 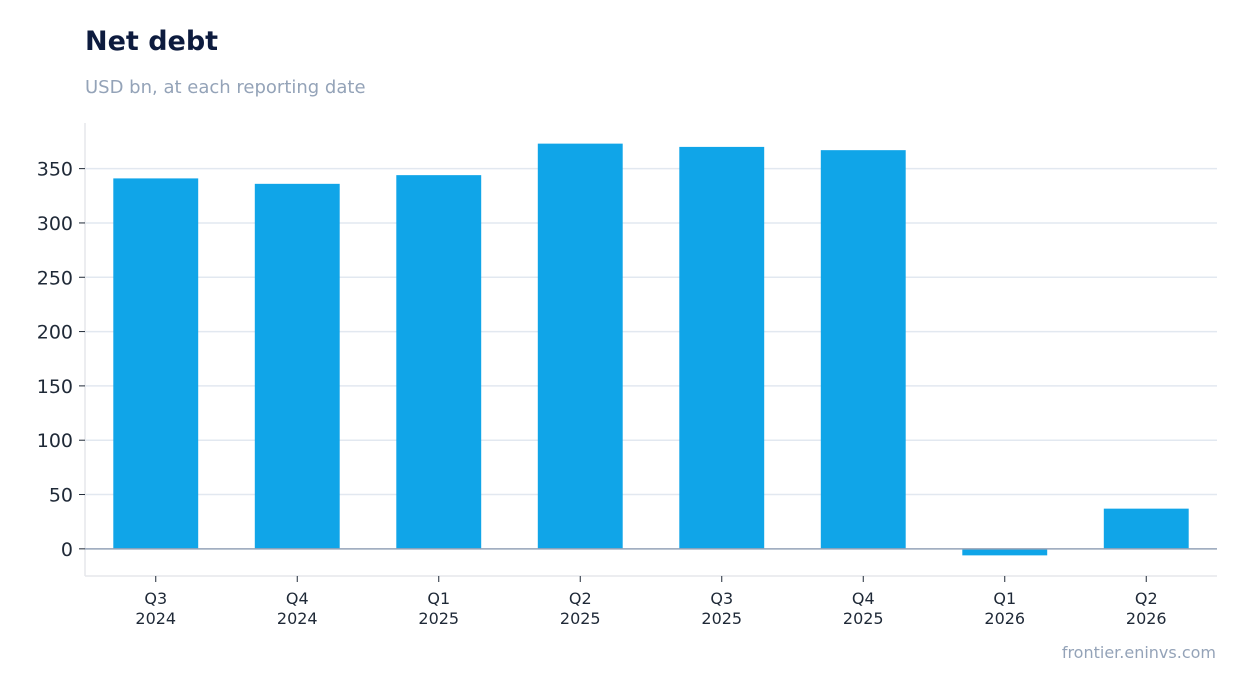 What do you see at coordinates (67, 550) in the screenshot?
I see `y-tick-label: 0` at bounding box center [67, 550].